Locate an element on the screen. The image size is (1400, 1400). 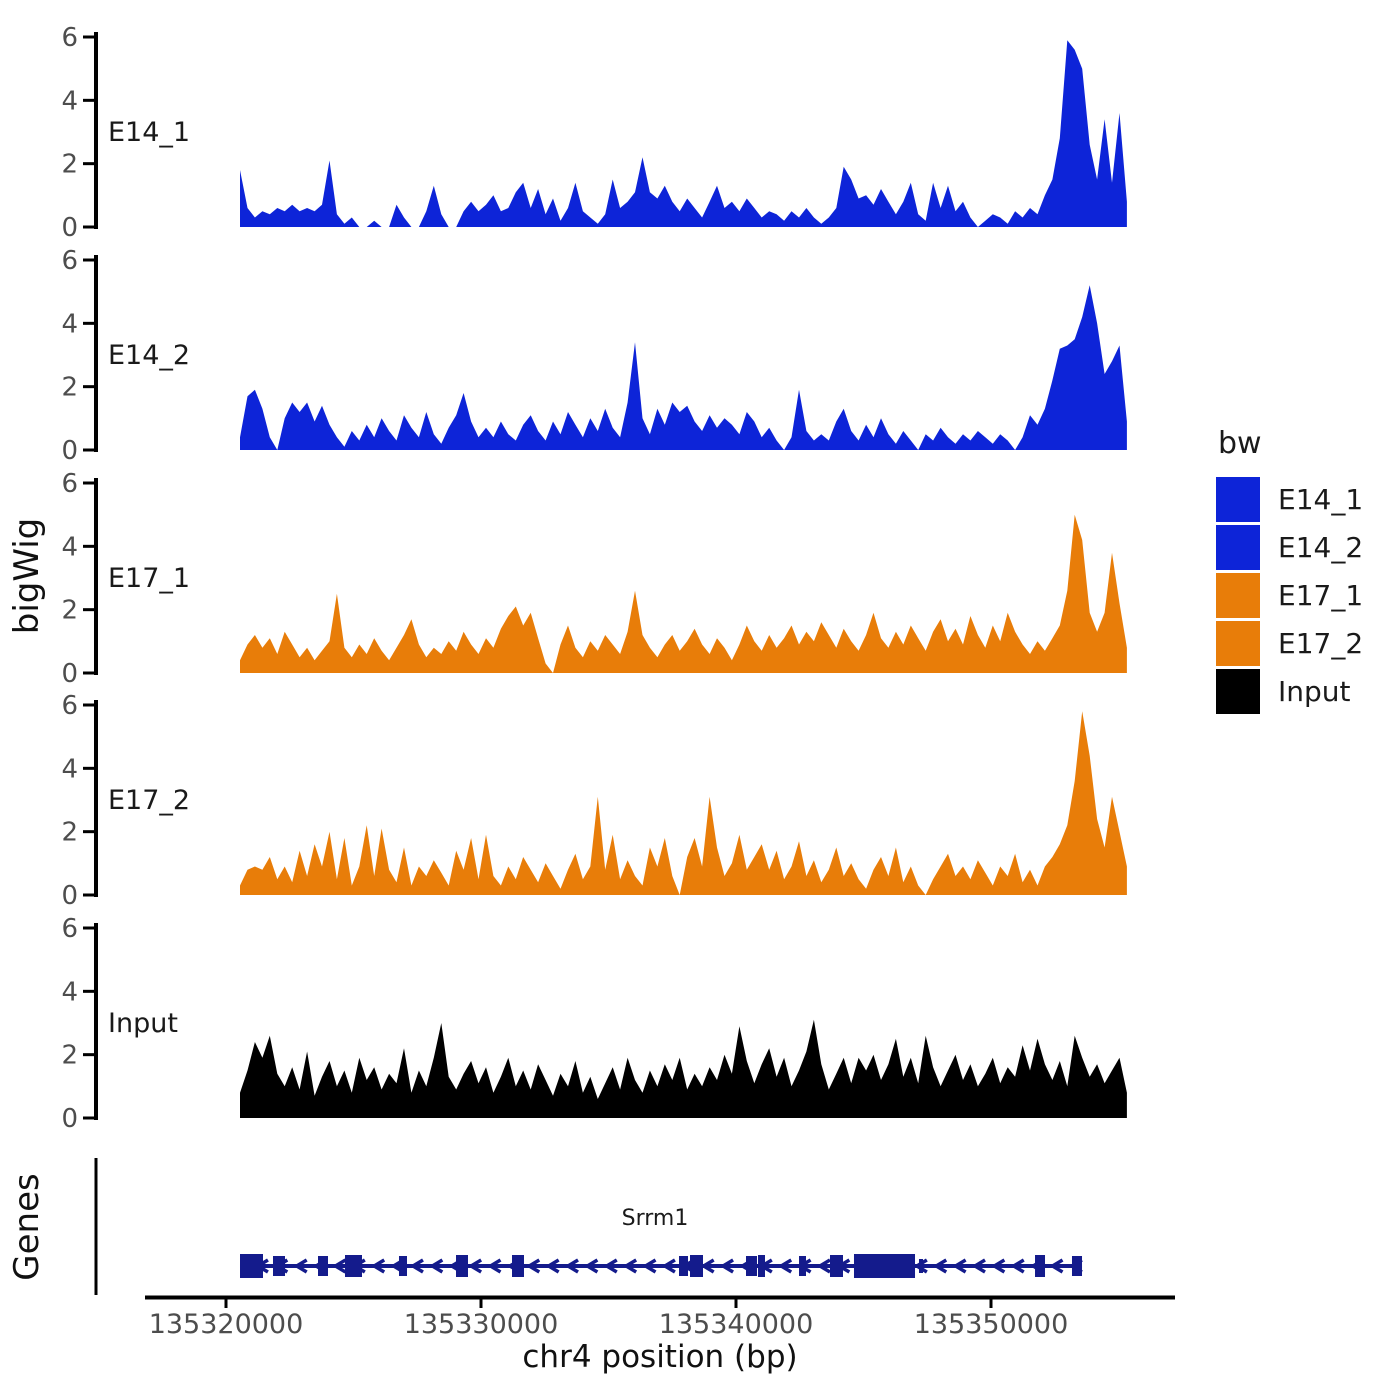
x-tick-label: 135320000 is located at coordinates (226, 1324).